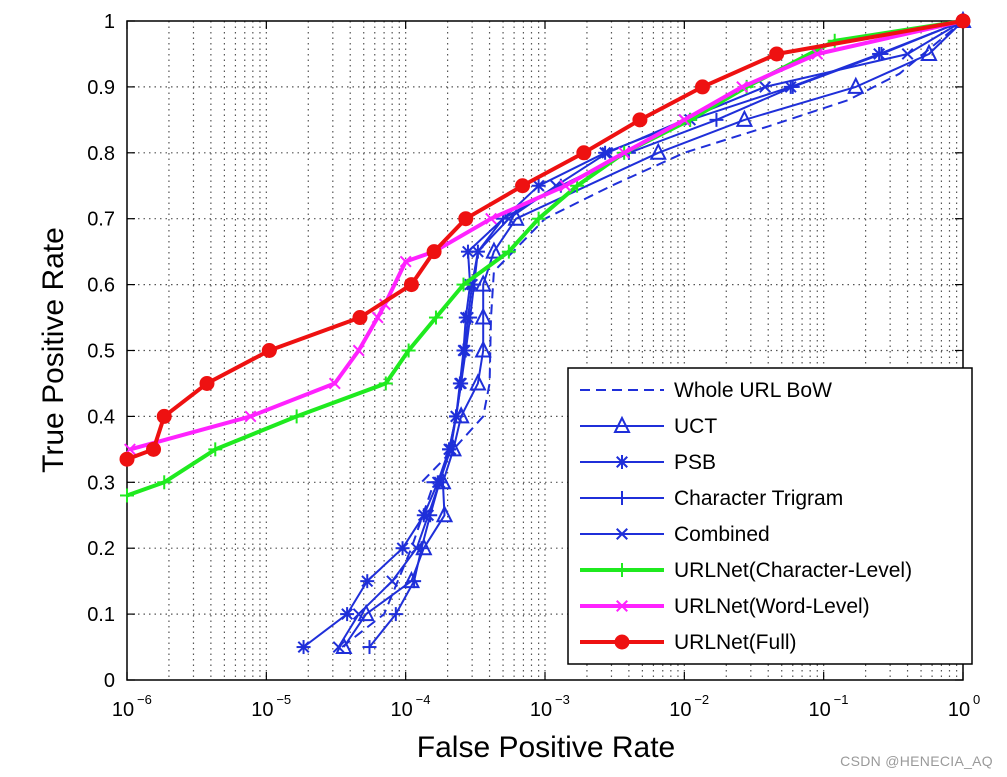 The width and height of the screenshot is (1007, 777). Describe the element at coordinates (648, 462) in the screenshot. I see `legend-entry: PSB` at that location.